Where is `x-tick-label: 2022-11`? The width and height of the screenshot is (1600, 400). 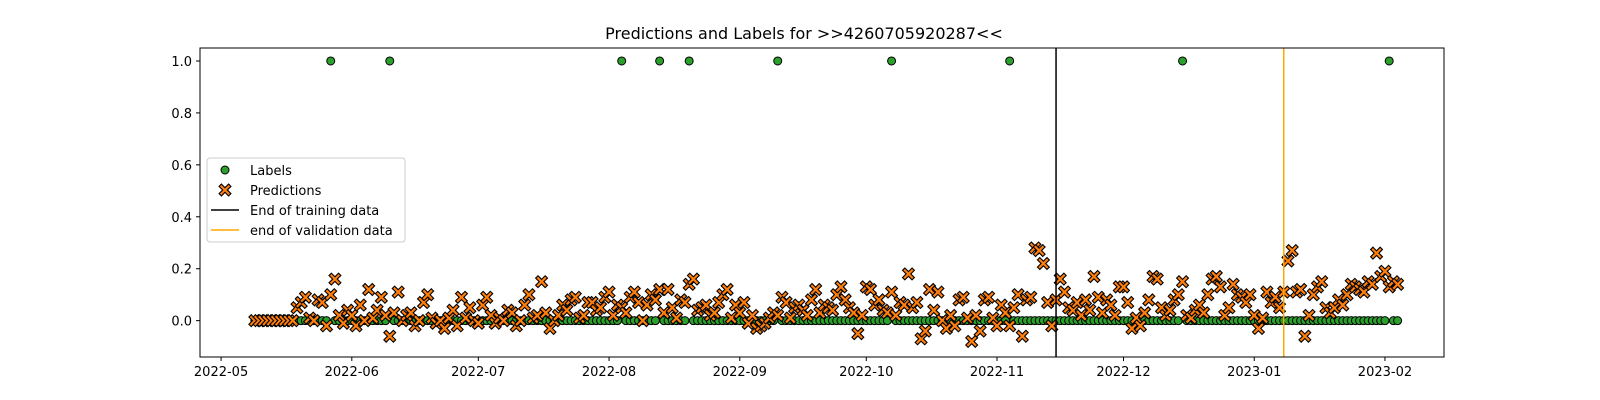 x-tick-label: 2022-11 is located at coordinates (997, 372).